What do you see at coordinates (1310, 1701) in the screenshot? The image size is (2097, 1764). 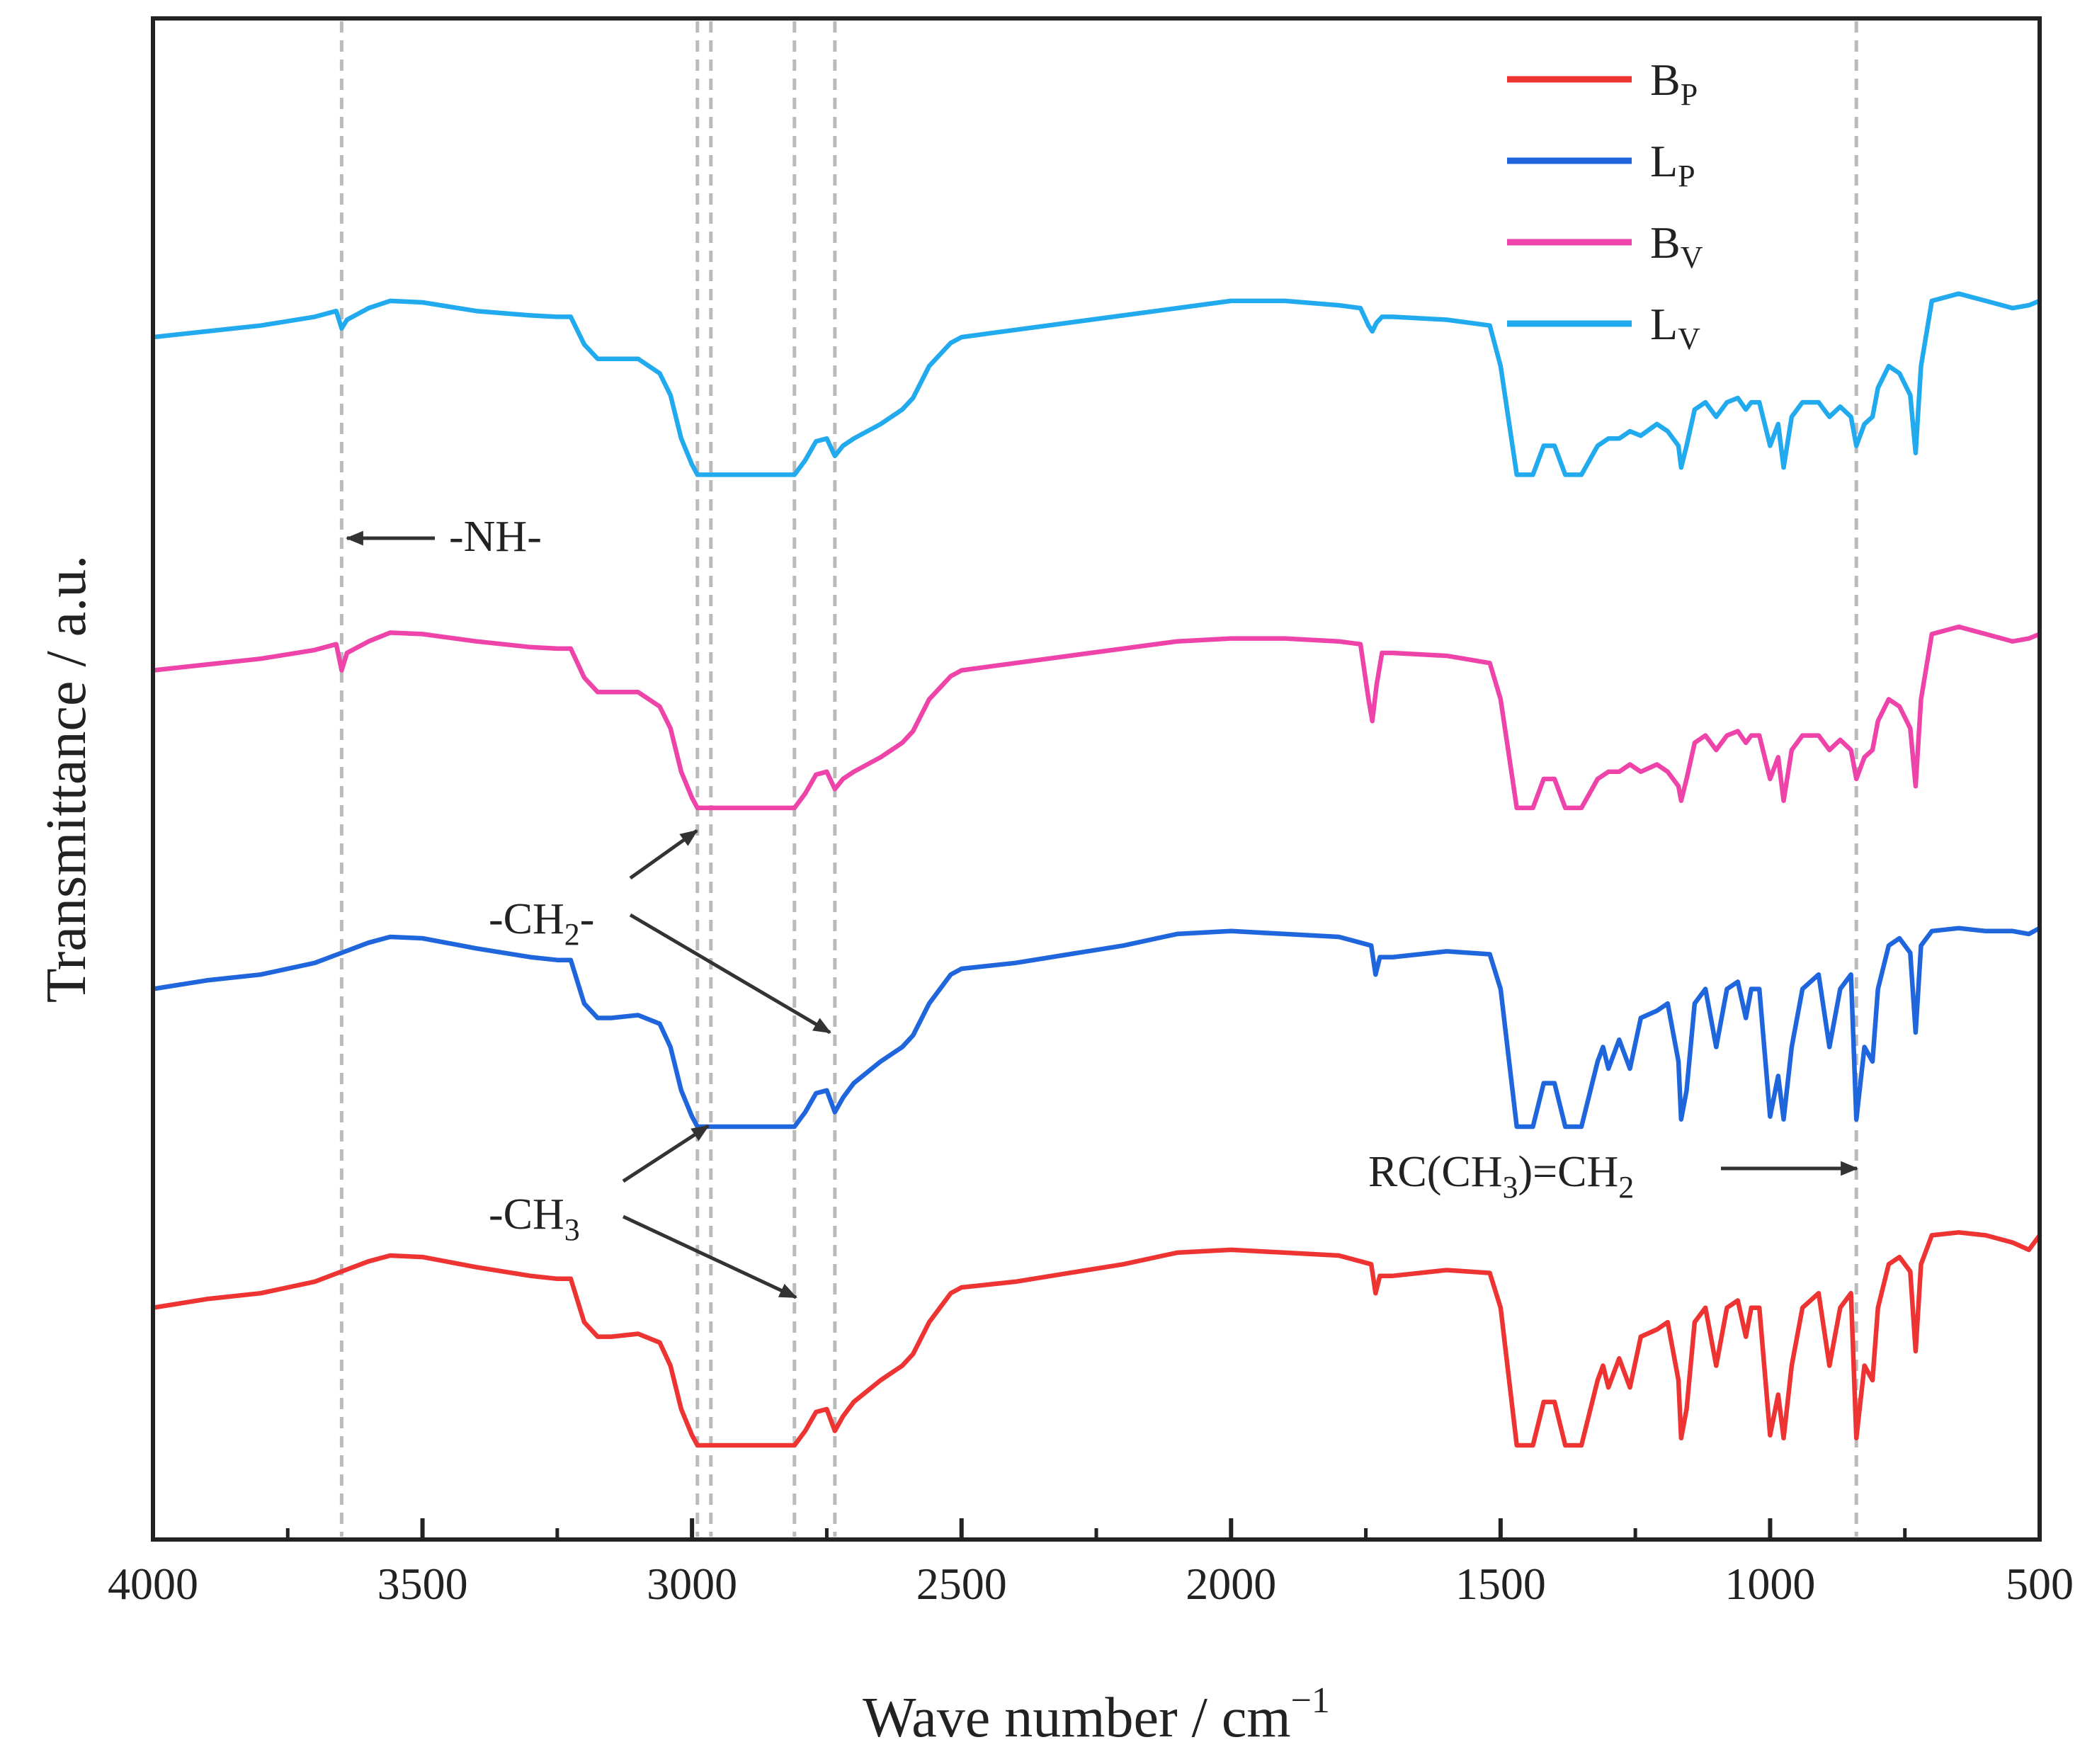 I see `x-axis-title-superscript: −1` at bounding box center [1310, 1701].